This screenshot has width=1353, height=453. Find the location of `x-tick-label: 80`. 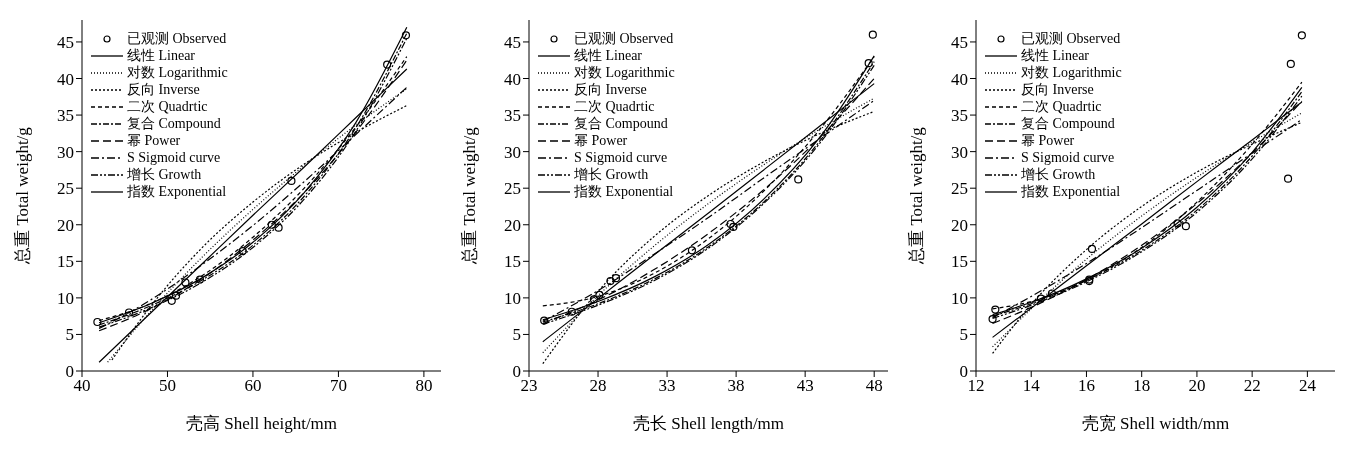

x-tick-label: 80 is located at coordinates (424, 386).